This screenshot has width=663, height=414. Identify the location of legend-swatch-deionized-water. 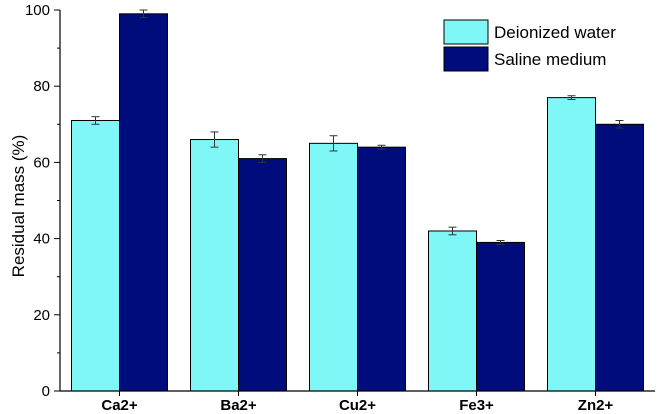
(466, 32).